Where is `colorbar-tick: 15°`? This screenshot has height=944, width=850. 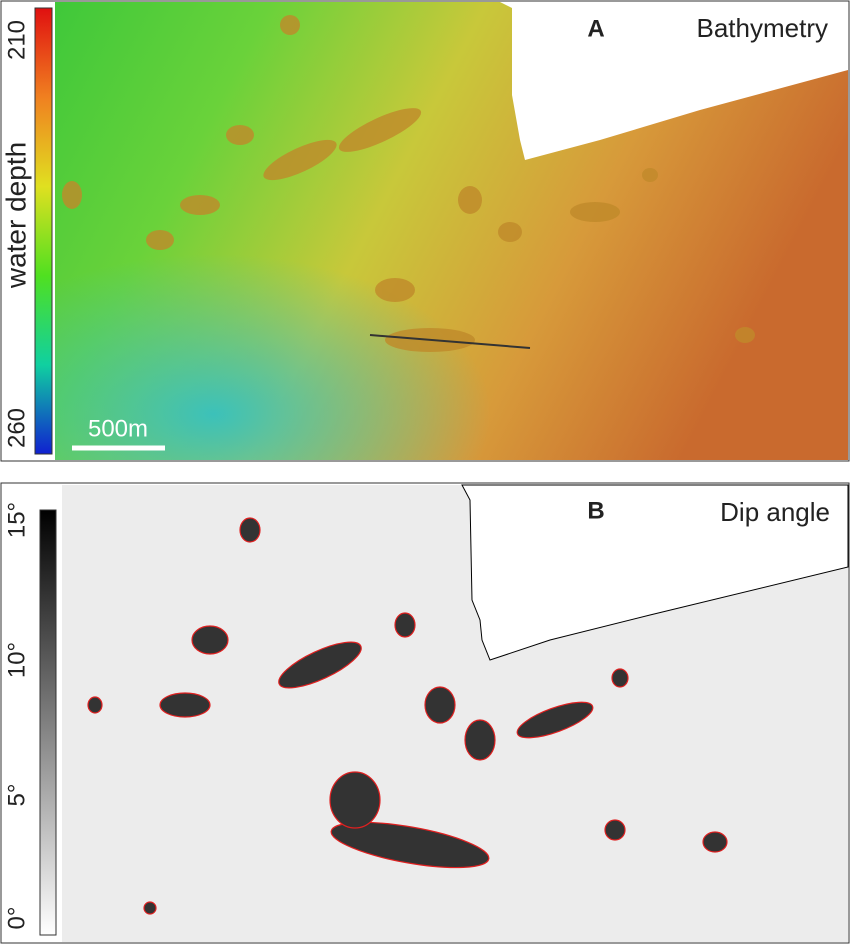 colorbar-tick: 15° is located at coordinates (16, 520).